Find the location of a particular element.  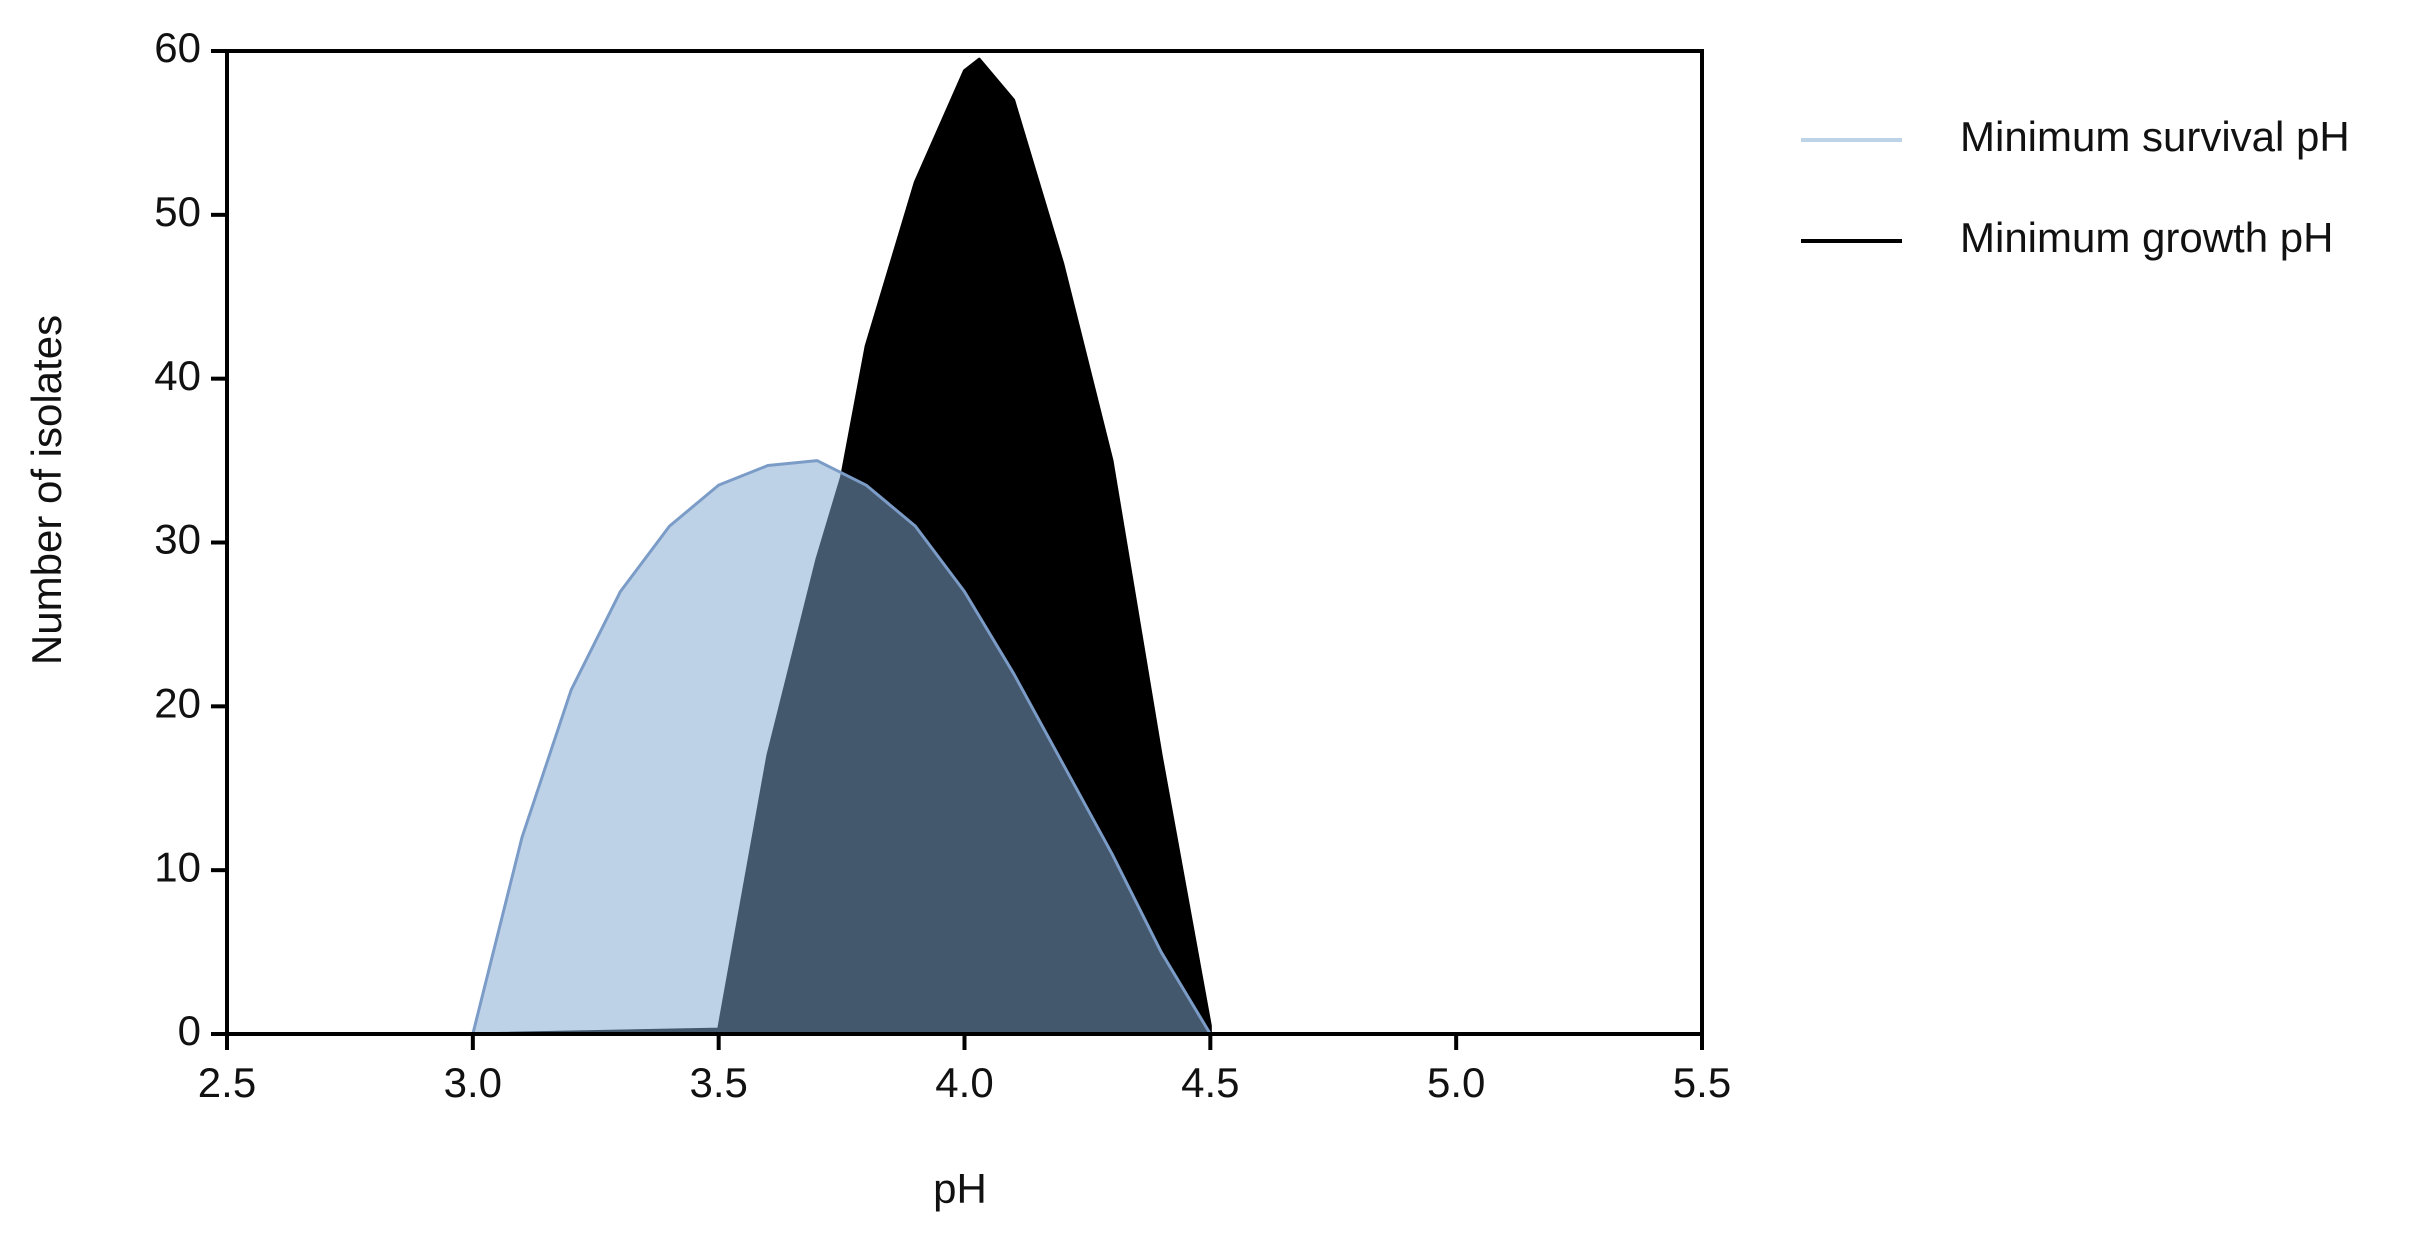

x-tick-label: 4.0 is located at coordinates (964, 1082).